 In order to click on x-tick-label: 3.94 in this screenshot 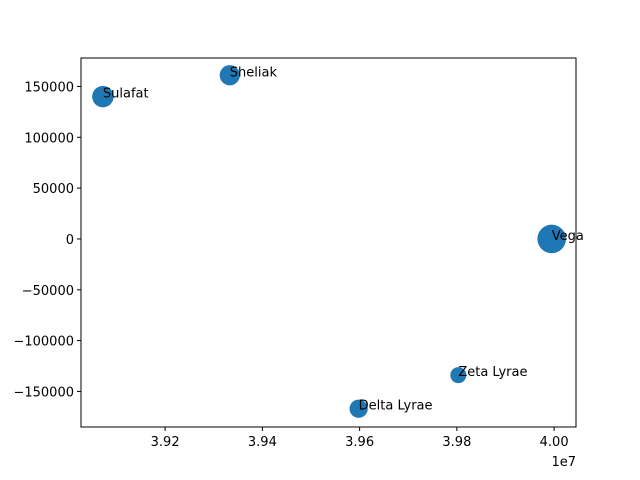, I will do `click(262, 442)`.